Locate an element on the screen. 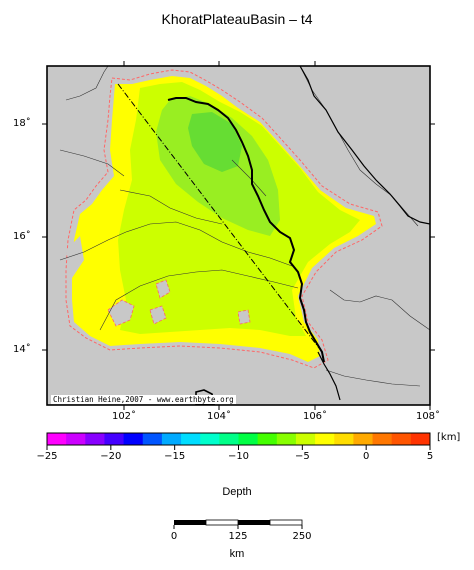 Image resolution: width=474 pixels, height=570 pixels. colorbar-tick-label: −10 is located at coordinates (238, 456).